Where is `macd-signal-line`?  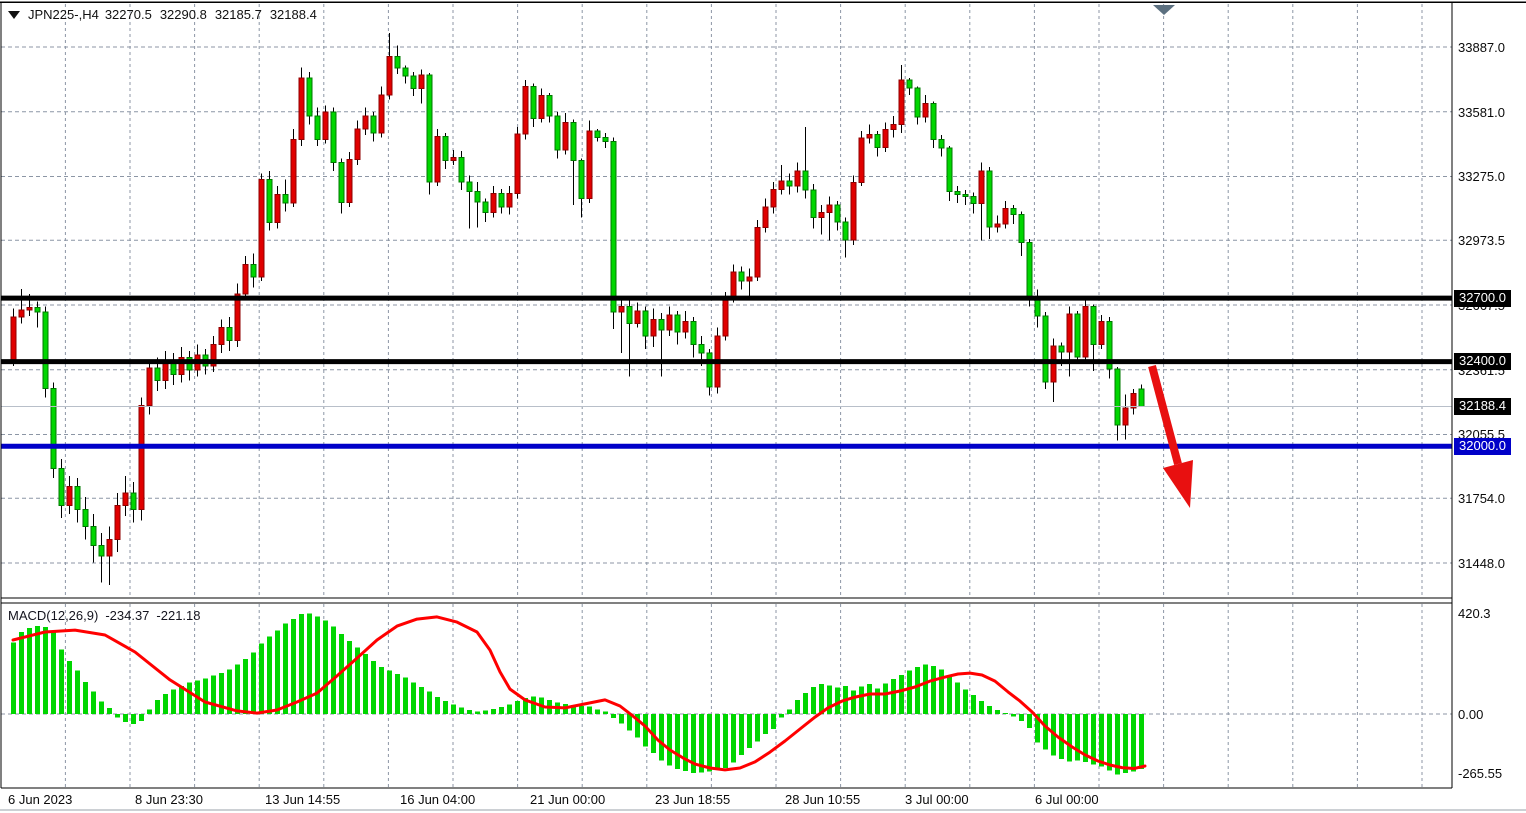
macd-signal-line is located at coordinates (579, 693).